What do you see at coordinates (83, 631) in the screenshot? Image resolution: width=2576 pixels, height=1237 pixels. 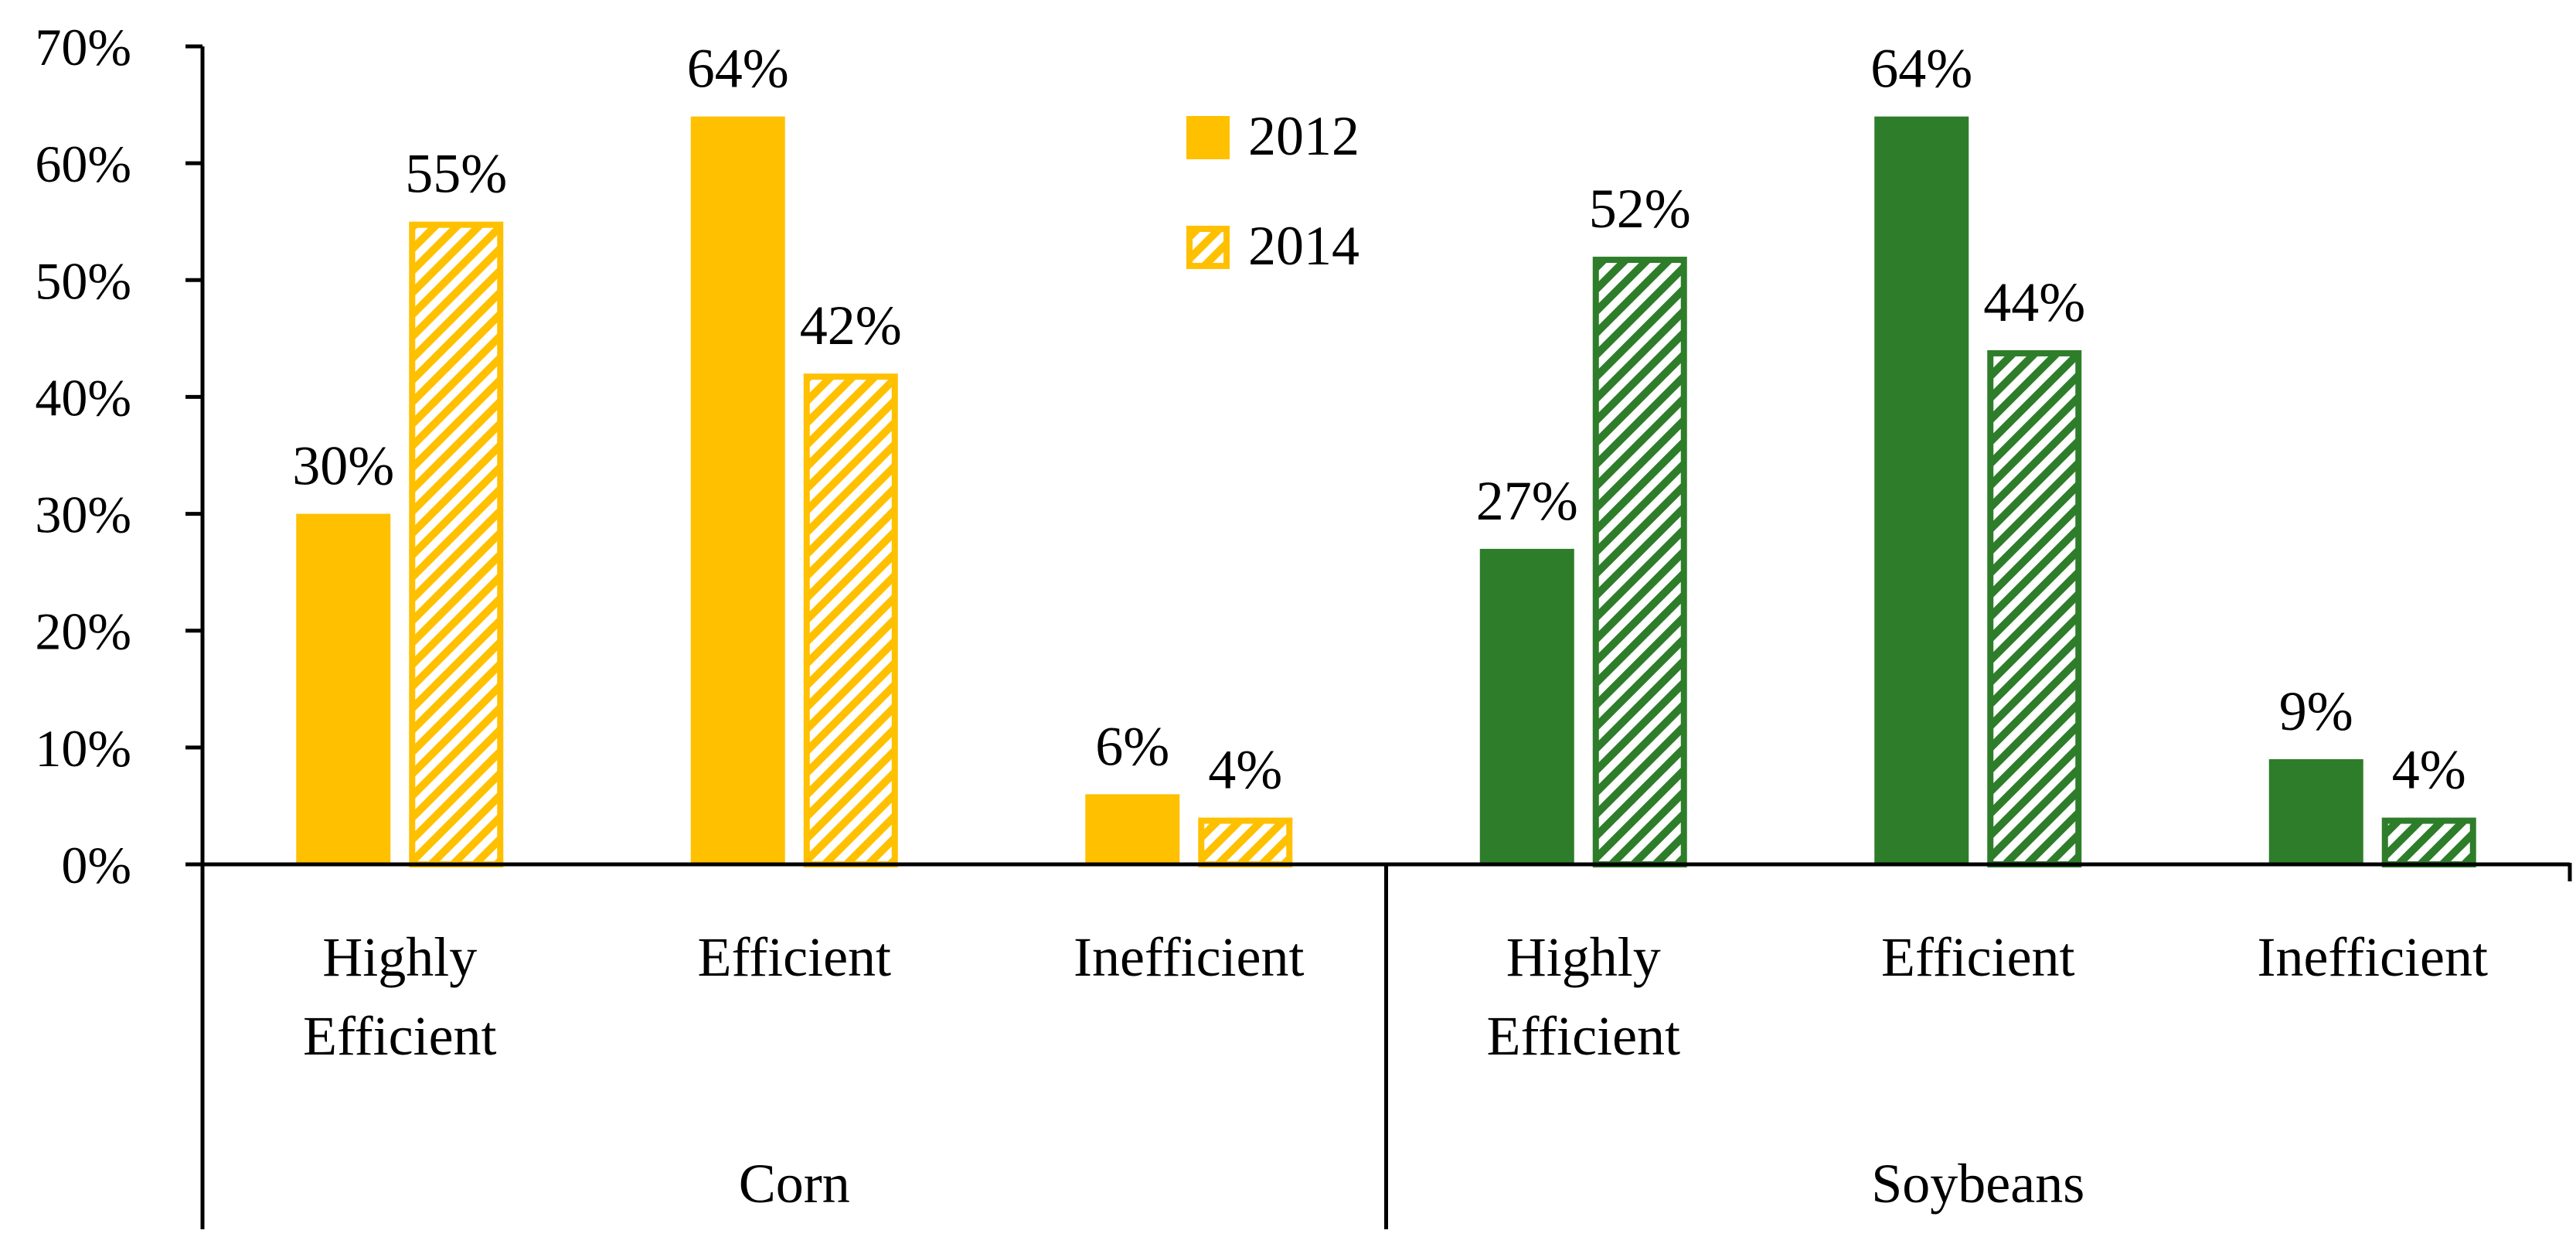 I see `y-tick-label: 20%` at bounding box center [83, 631].